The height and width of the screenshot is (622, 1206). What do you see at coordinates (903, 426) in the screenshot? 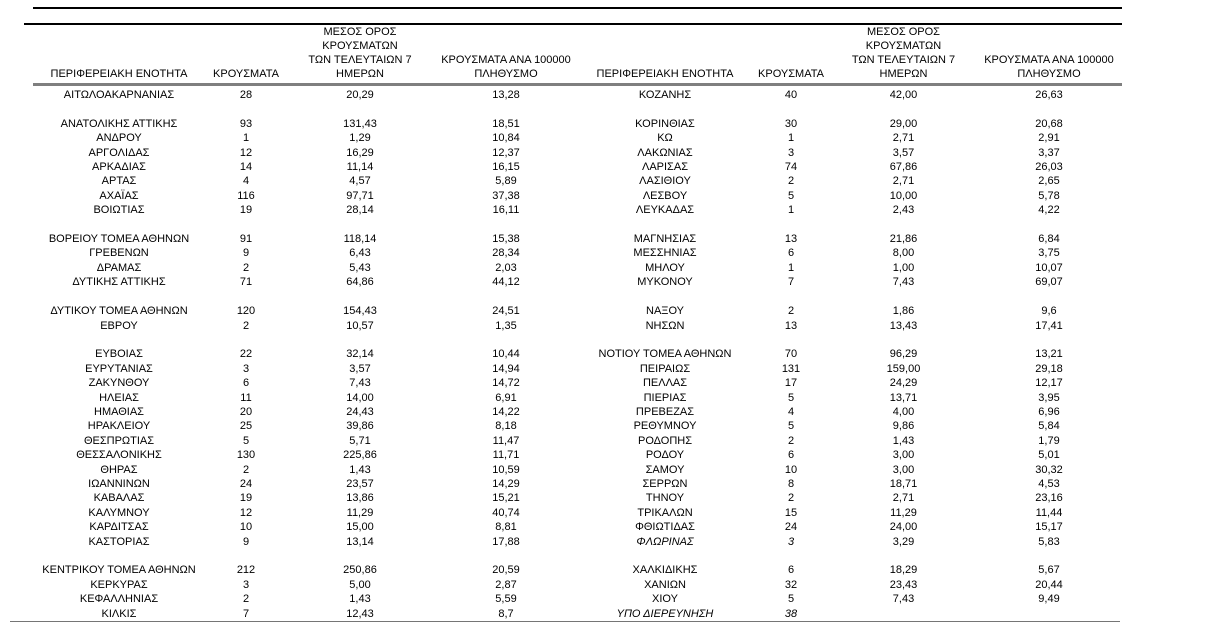
I see `right-avg7-cell: 9,86` at bounding box center [903, 426].